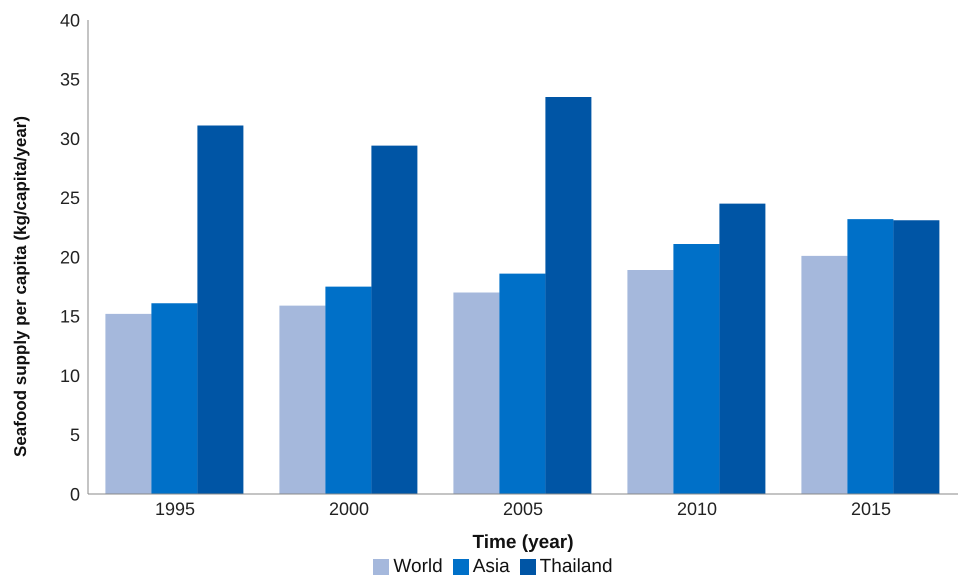 This screenshot has width=974, height=585. What do you see at coordinates (70, 138) in the screenshot?
I see `y-tick-label: 30` at bounding box center [70, 138].